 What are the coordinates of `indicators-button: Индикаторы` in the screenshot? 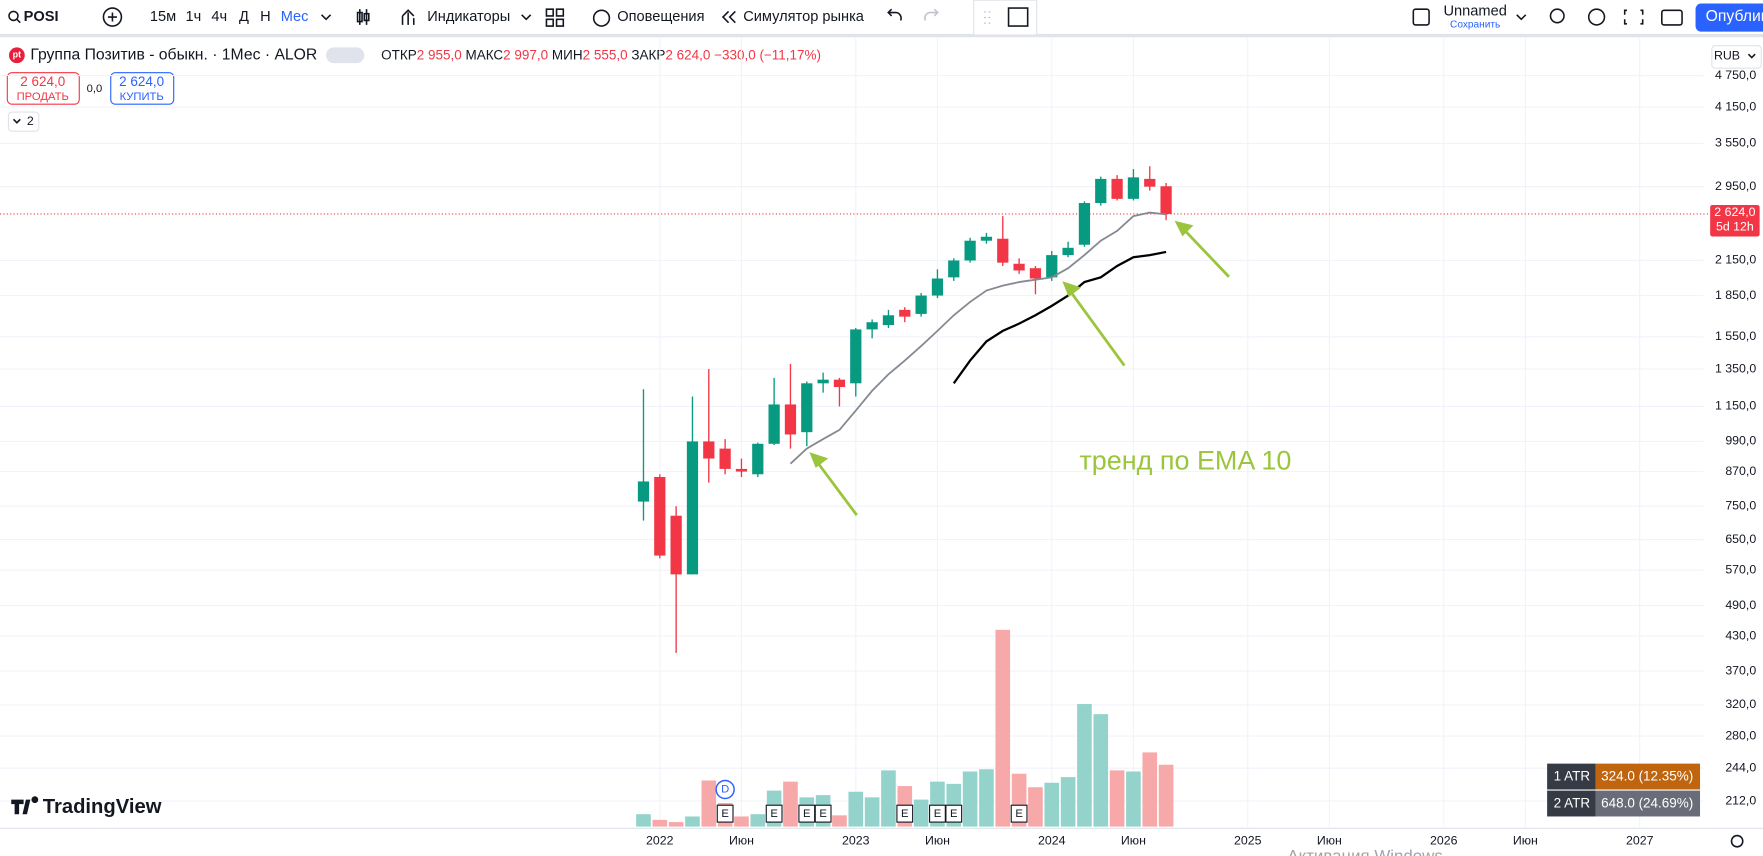 It's located at (468, 17).